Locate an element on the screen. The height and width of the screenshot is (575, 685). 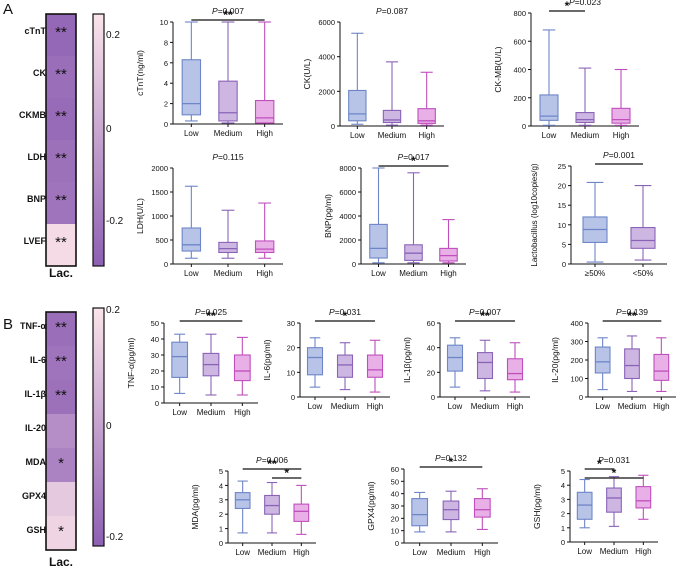
y-axis-label: Lactobacillus (log10copies/g) is located at coordinates (534, 215).